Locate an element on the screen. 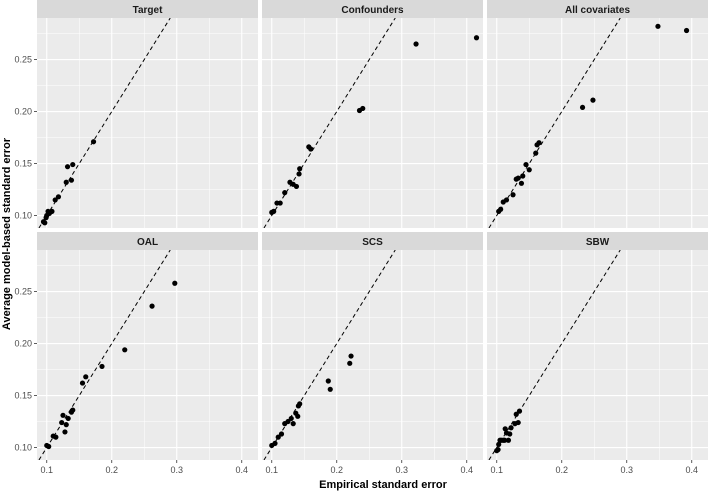  facet-all-covariates: All covariates is located at coordinates (597, 114).